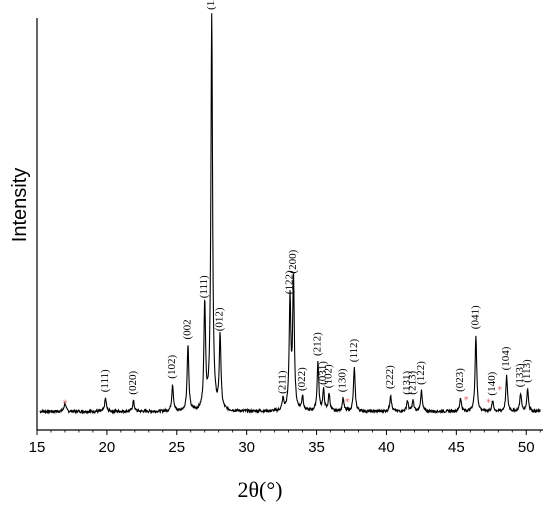 The image size is (550, 510). What do you see at coordinates (386, 447) in the screenshot?
I see `x-tick-label: 40` at bounding box center [386, 447].